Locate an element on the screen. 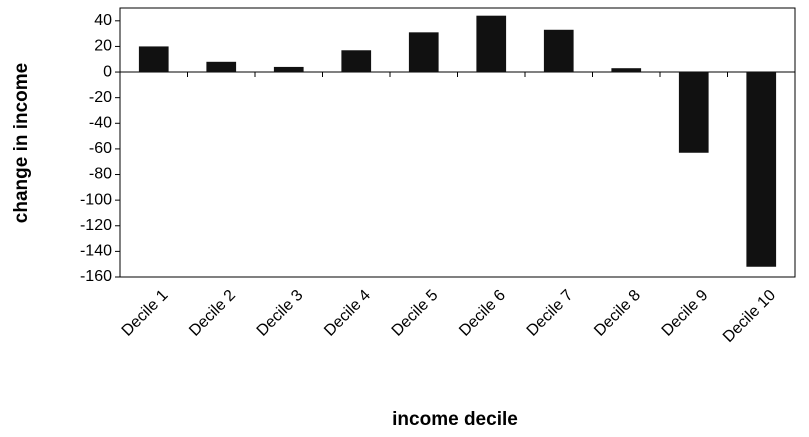  x-tick-label: Decile 9 is located at coordinates (685, 313).